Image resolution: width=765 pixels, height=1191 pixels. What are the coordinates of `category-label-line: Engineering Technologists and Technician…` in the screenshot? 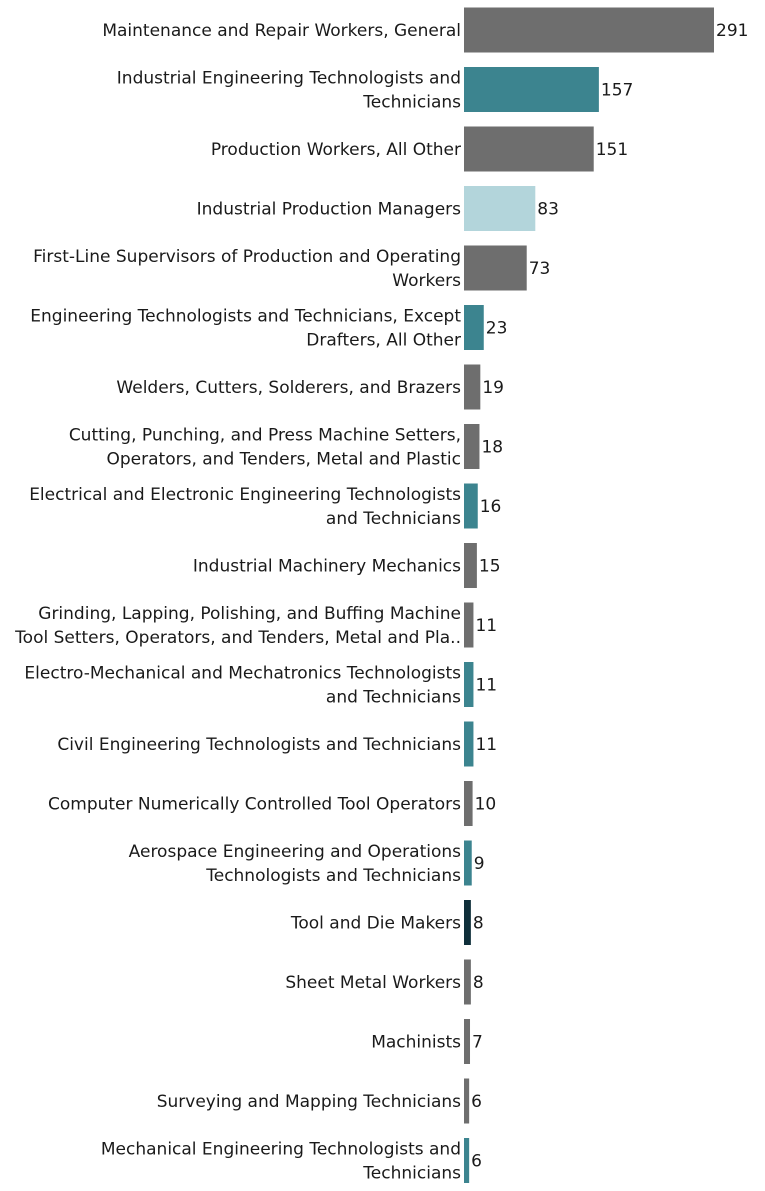 It's located at (245, 317).